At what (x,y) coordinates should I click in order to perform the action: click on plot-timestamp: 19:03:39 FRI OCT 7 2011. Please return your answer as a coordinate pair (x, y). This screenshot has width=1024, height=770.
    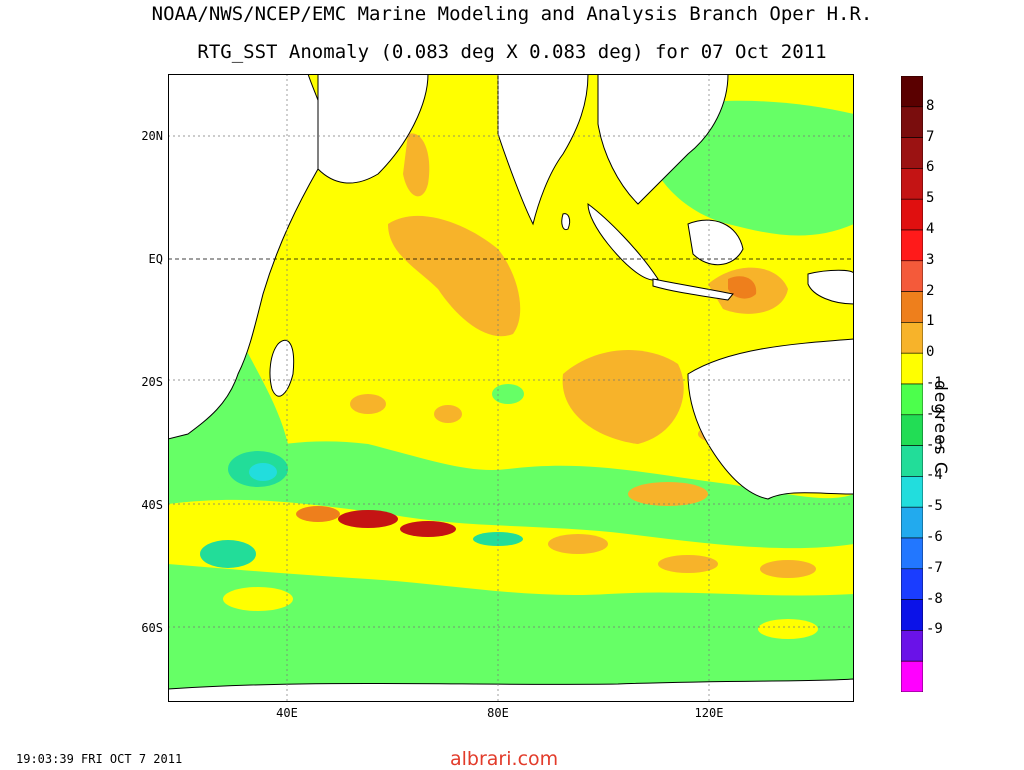
    Looking at the image, I should click on (99, 759).